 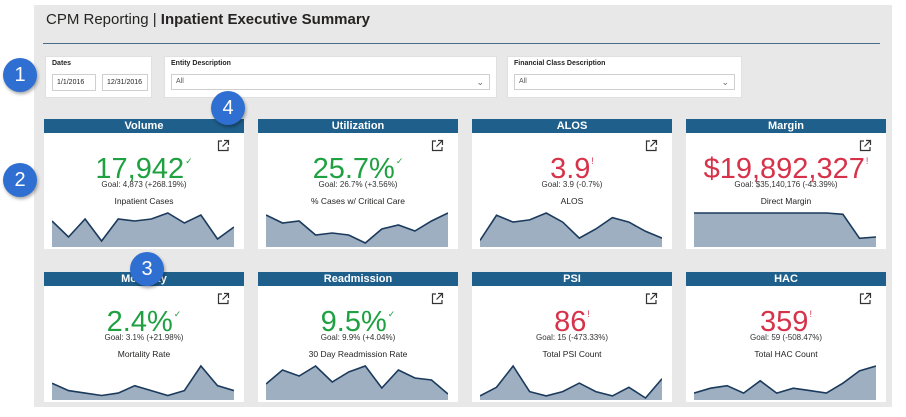 I want to click on card-title: Margin, so click(x=786, y=126).